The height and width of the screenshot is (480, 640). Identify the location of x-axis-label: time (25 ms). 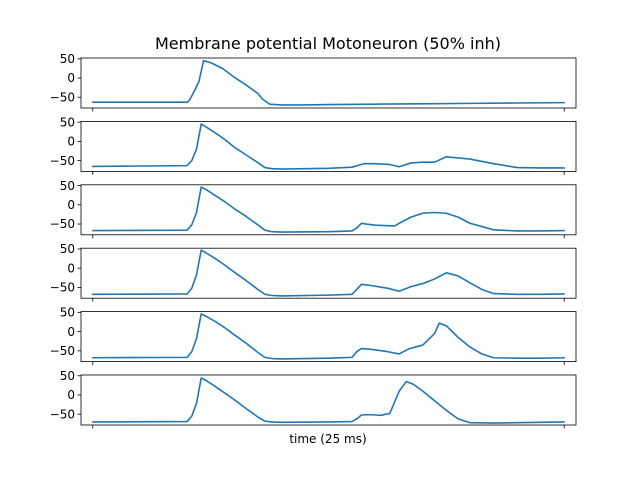
(327, 439).